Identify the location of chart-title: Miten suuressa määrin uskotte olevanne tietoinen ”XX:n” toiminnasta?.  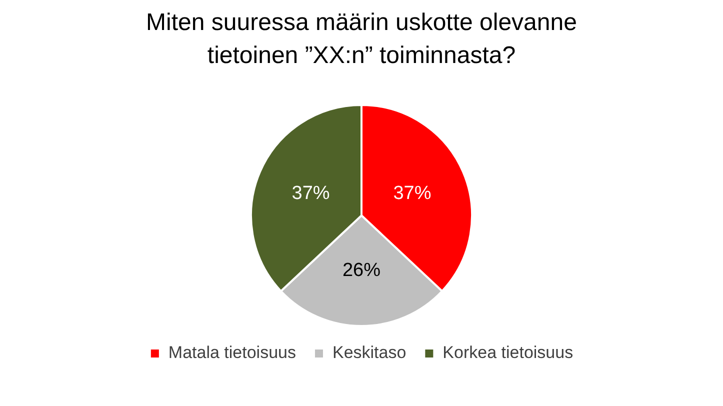
(361, 39).